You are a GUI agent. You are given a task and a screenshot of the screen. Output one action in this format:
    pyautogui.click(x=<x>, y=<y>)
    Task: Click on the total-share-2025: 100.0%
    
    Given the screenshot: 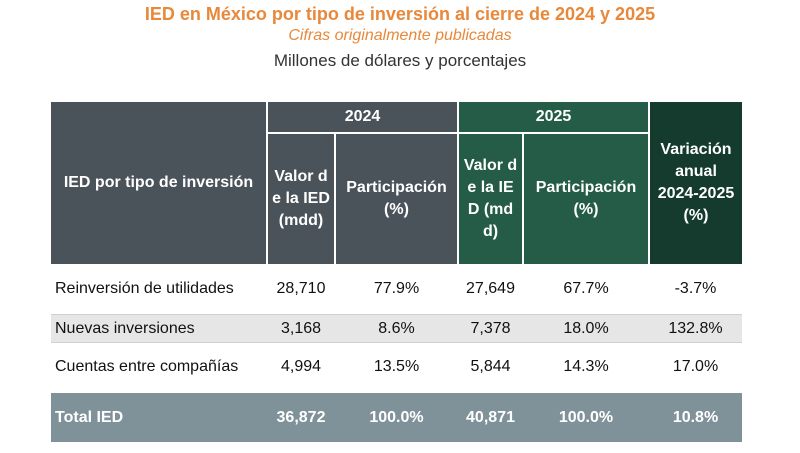 What is the action you would take?
    pyautogui.click(x=586, y=416)
    